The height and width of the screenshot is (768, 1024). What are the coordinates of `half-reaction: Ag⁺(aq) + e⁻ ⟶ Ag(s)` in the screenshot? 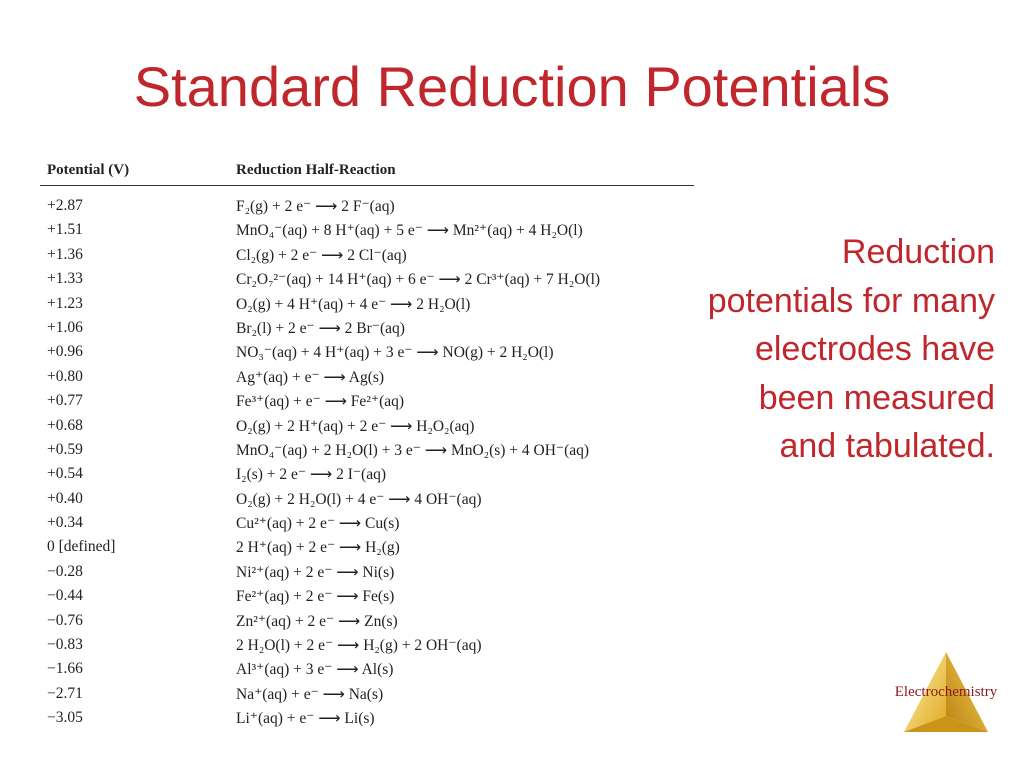 It's located at (310, 377).